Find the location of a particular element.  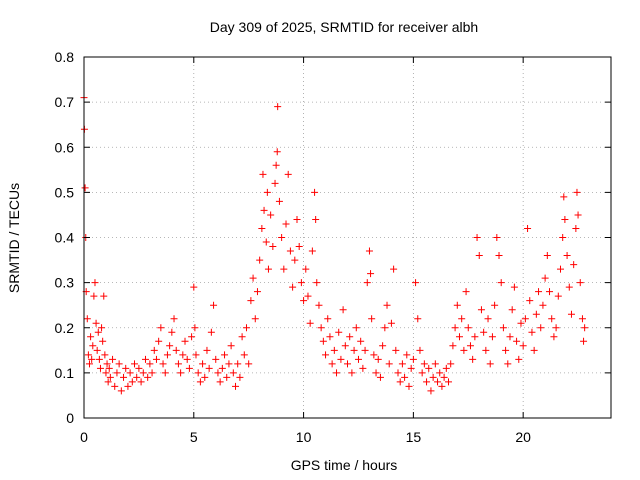

y-tick-label: 0.8 is located at coordinates (65, 57).